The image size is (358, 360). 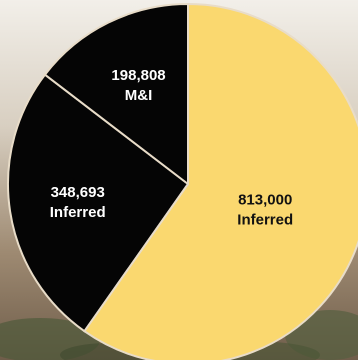 I want to click on slice-category-label-3: Inferred, so click(x=265, y=219).